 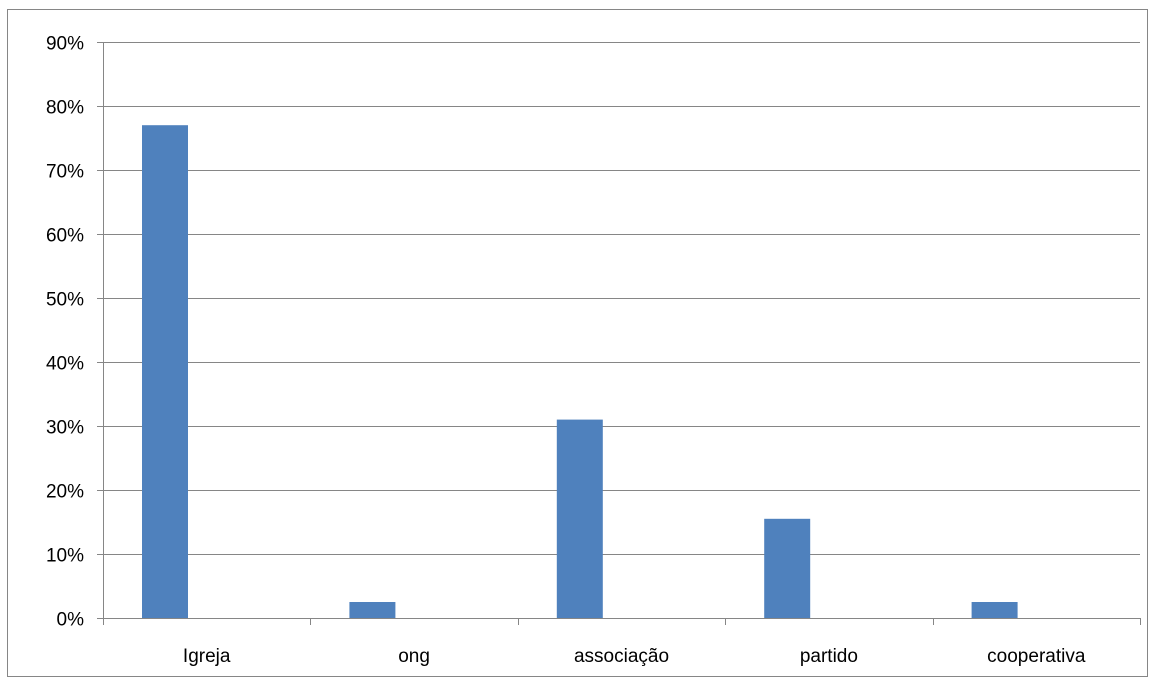 What do you see at coordinates (165, 371) in the screenshot?
I see `bar-igreja` at bounding box center [165, 371].